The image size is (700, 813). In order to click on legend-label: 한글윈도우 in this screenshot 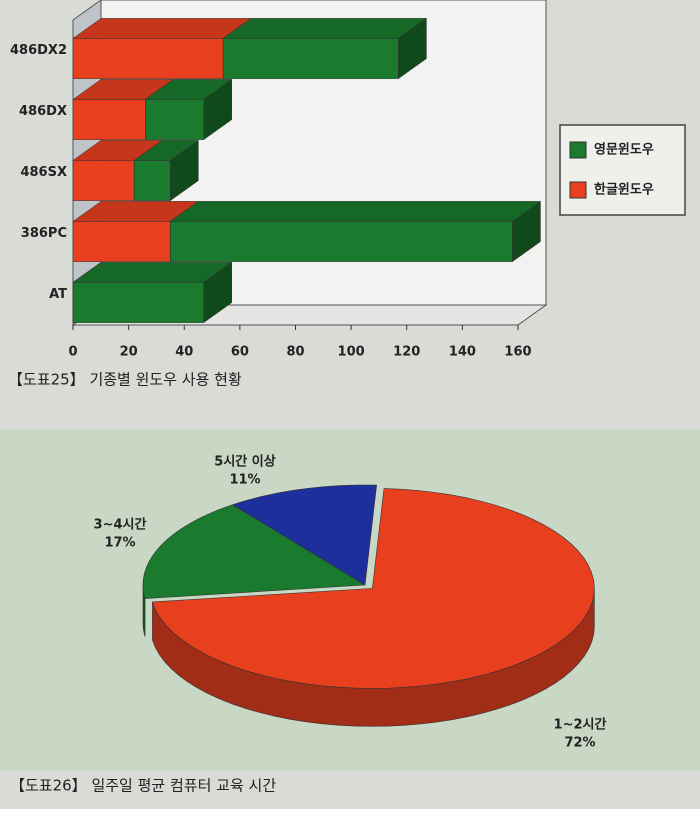, I will do `click(624, 190)`.